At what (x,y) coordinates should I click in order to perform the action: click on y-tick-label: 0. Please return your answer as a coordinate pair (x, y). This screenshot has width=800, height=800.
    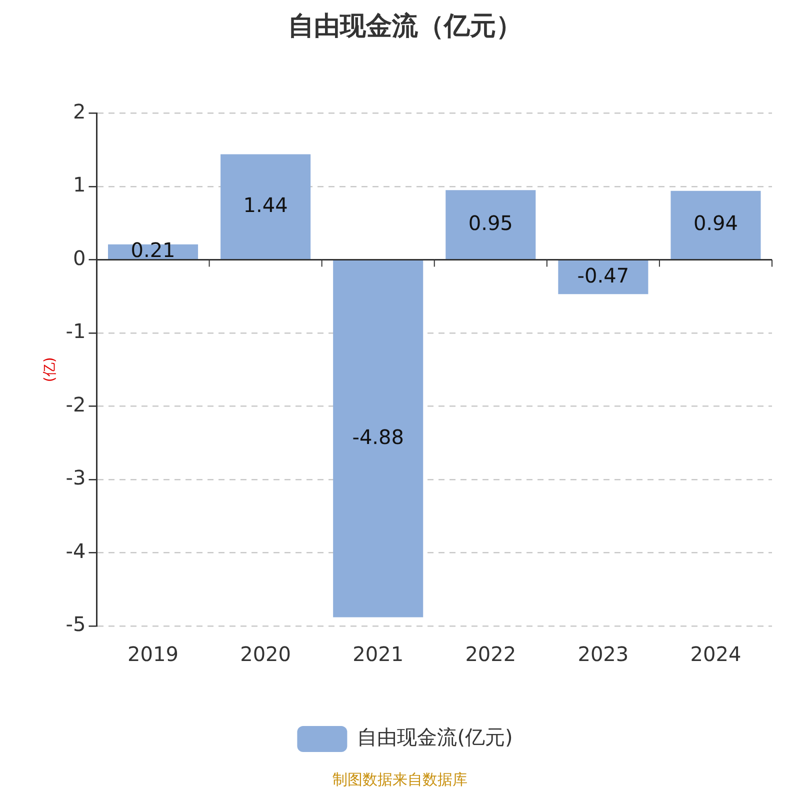
    Looking at the image, I should click on (79, 258).